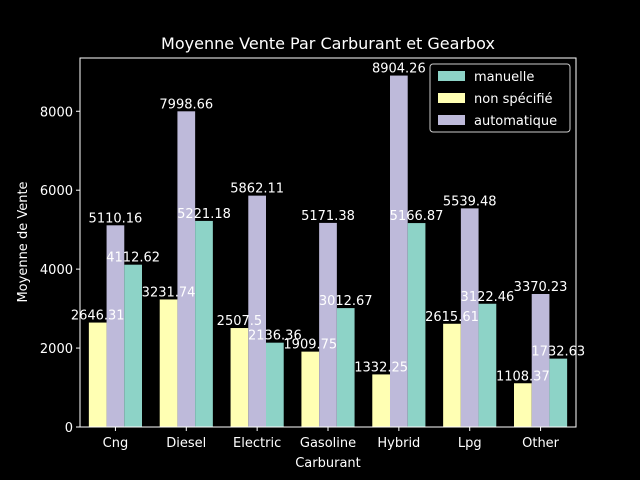  Describe the element at coordinates (275, 336) in the screenshot. I see `data-label-electric-manuelle: 2136.36` at that location.